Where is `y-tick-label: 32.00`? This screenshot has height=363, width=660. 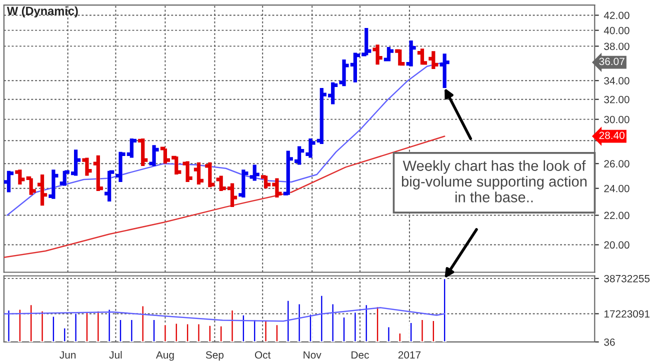 y-tick-label: 32.00 is located at coordinates (617, 100).